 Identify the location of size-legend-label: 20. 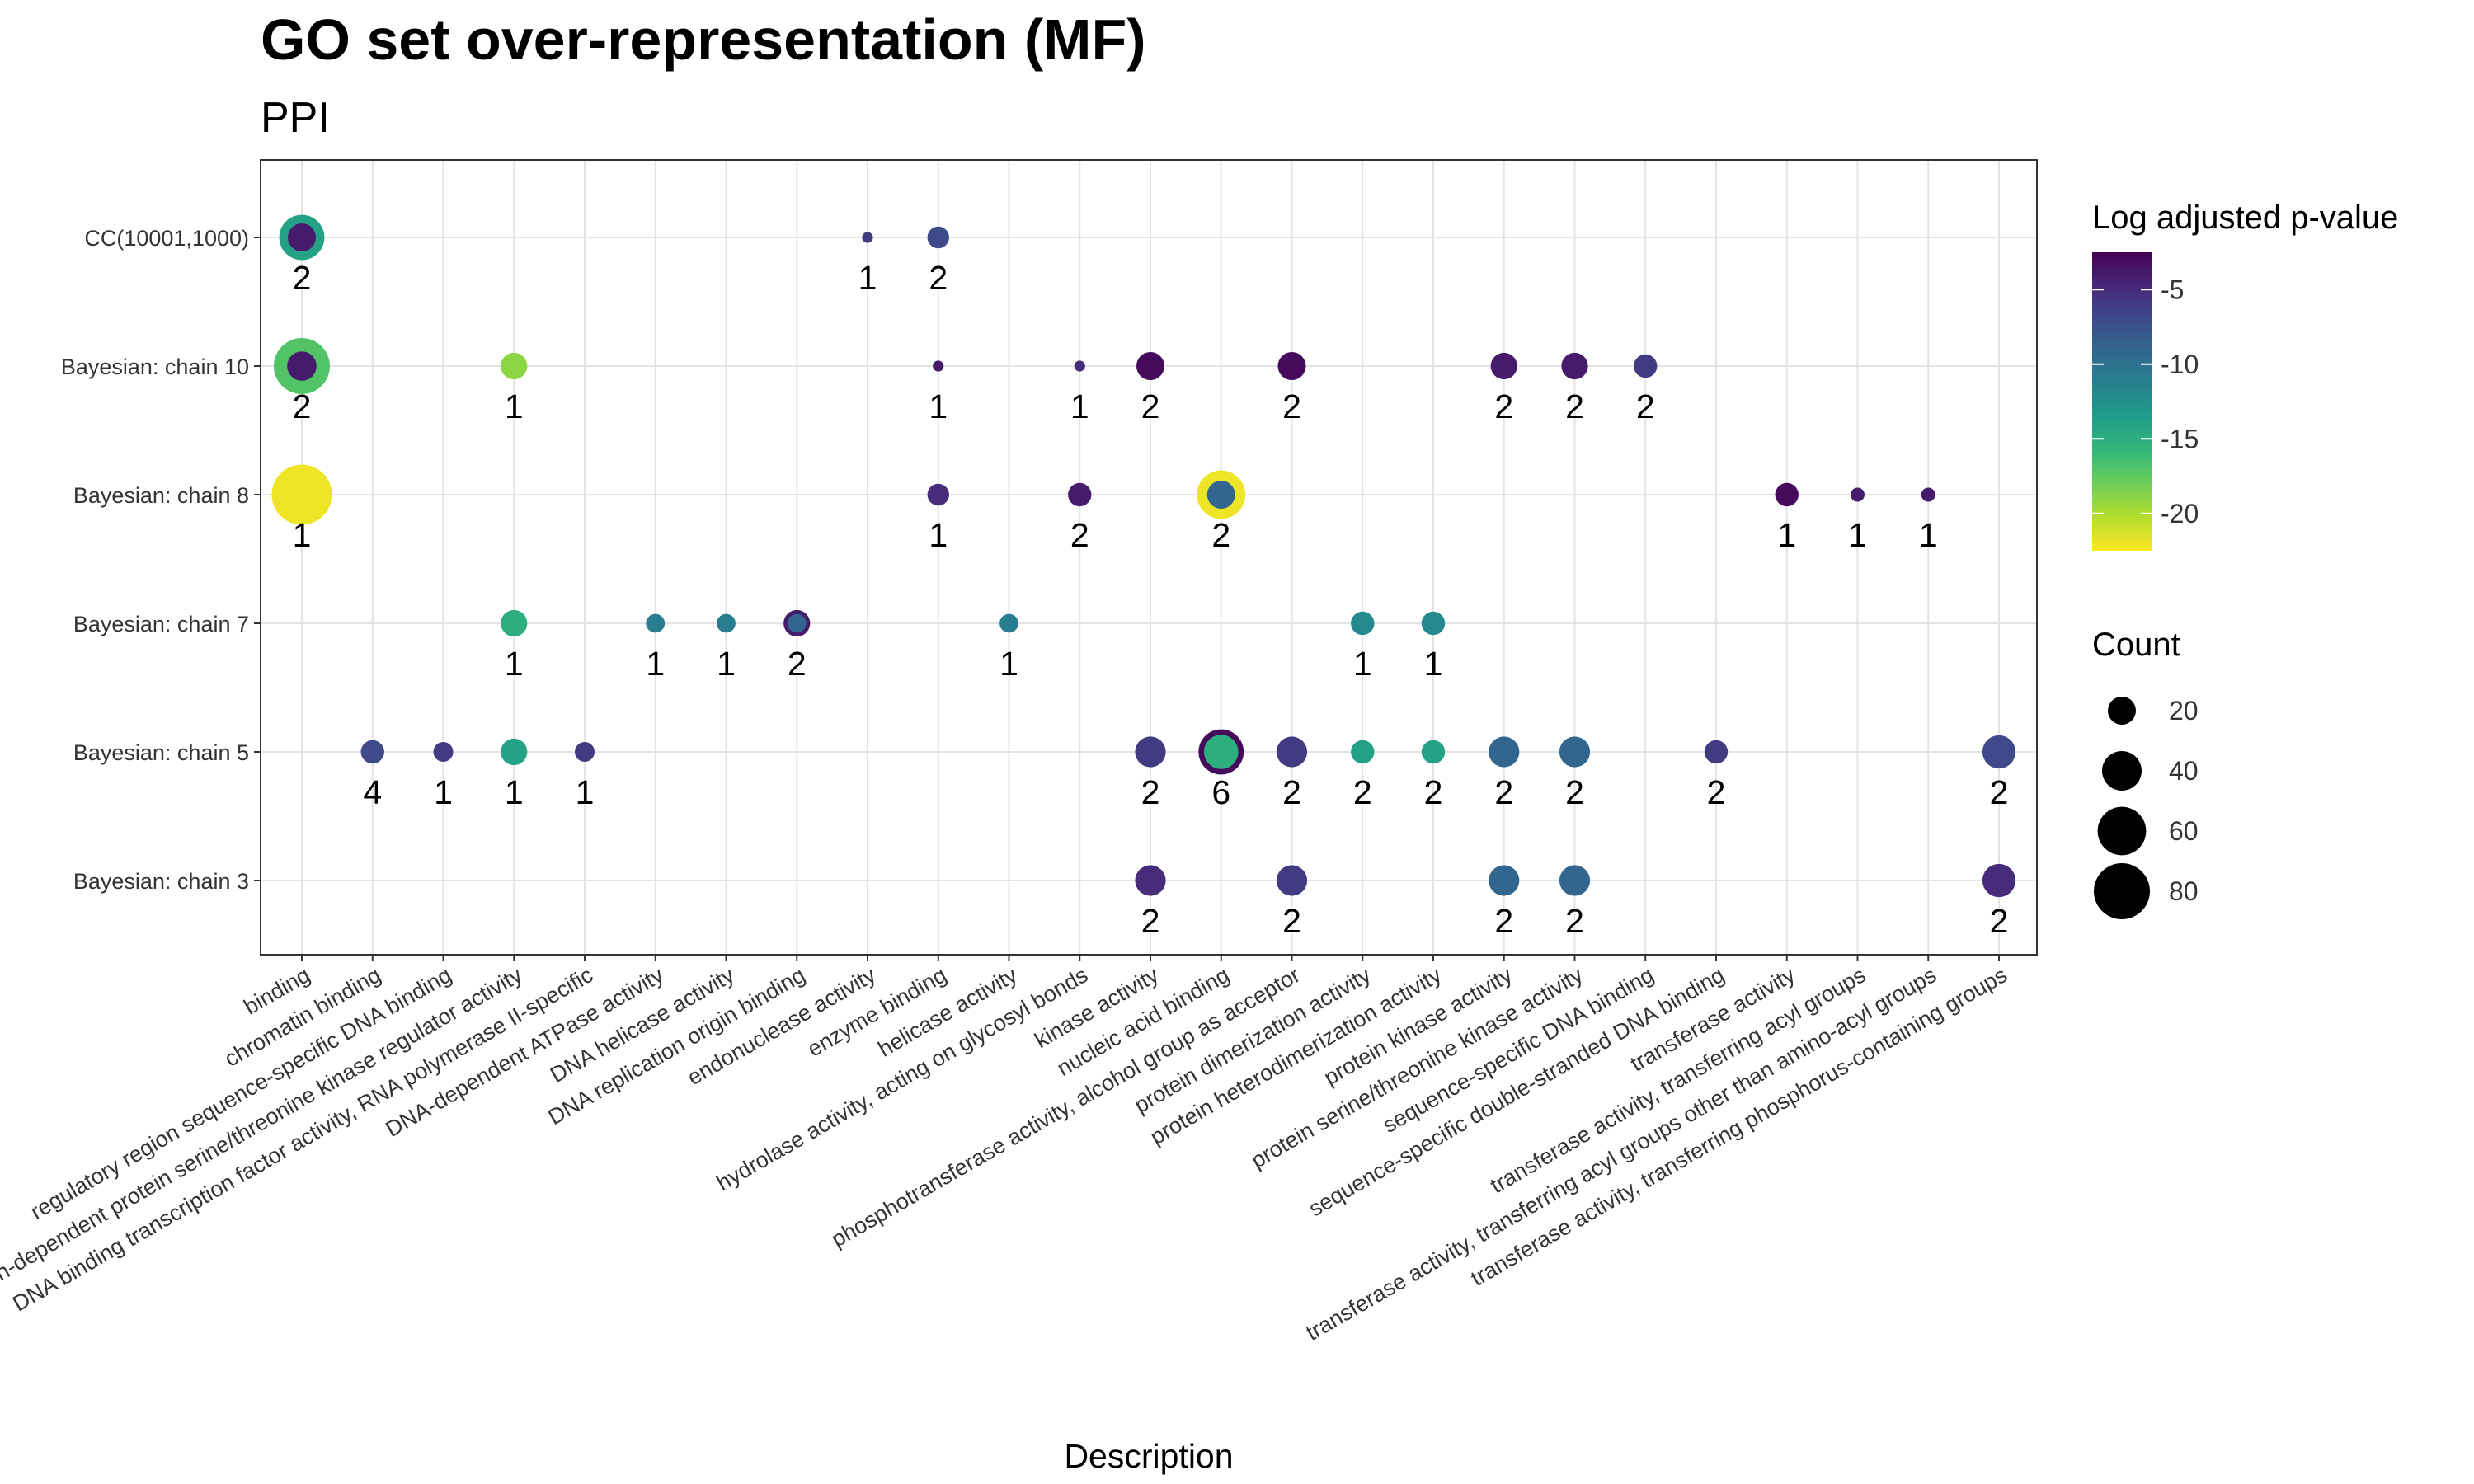
(2184, 711).